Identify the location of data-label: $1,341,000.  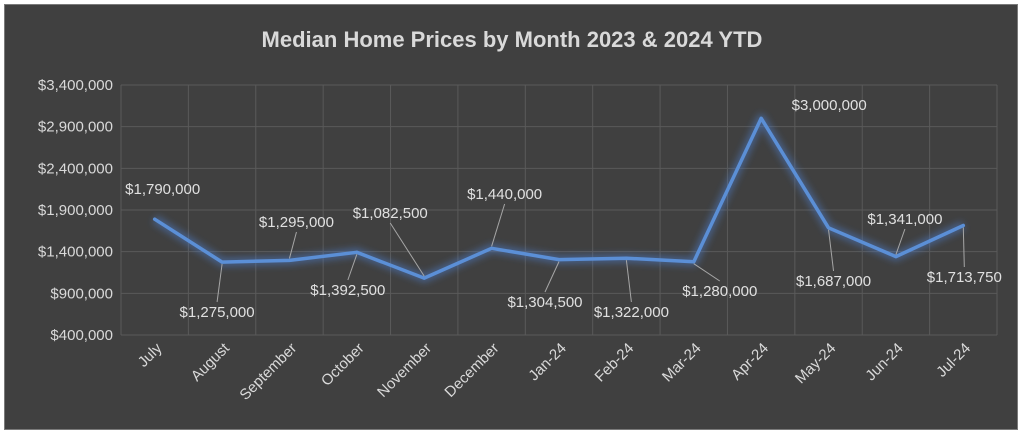
(904, 219).